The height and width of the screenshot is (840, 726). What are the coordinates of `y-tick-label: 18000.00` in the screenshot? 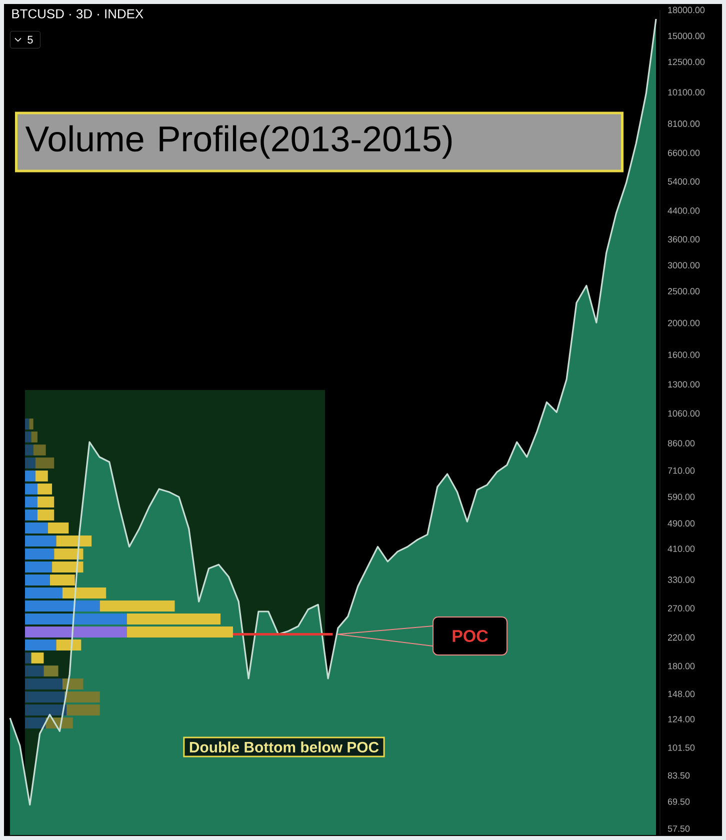 It's located at (686, 10).